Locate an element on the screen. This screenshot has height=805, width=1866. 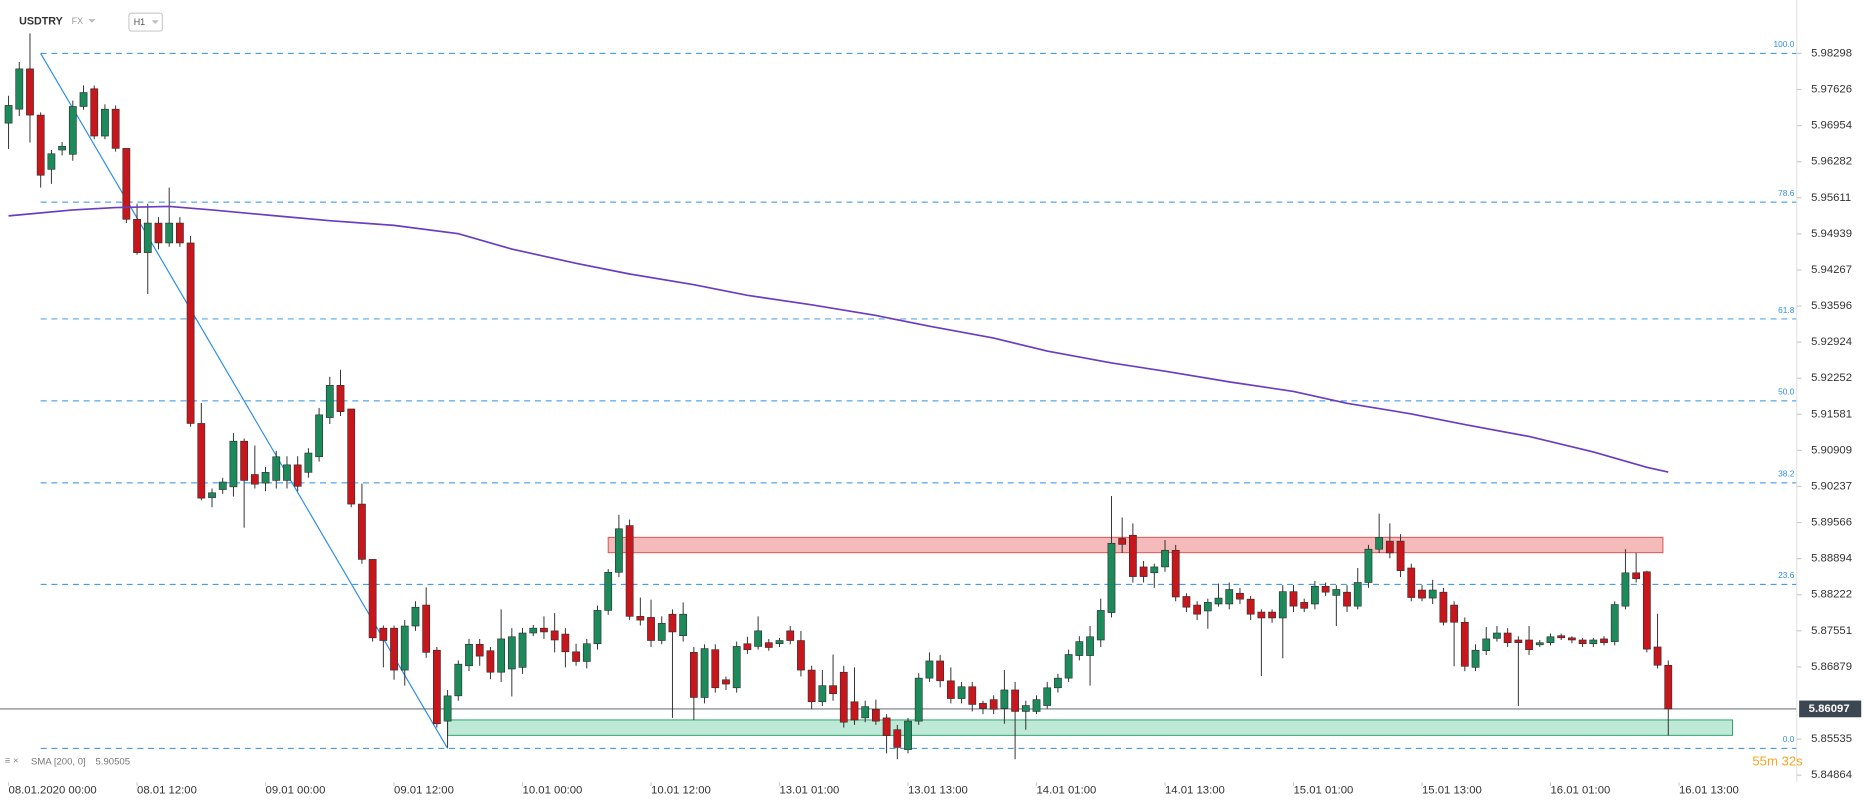
last-price-label: 5.86097 is located at coordinates (1829, 709).